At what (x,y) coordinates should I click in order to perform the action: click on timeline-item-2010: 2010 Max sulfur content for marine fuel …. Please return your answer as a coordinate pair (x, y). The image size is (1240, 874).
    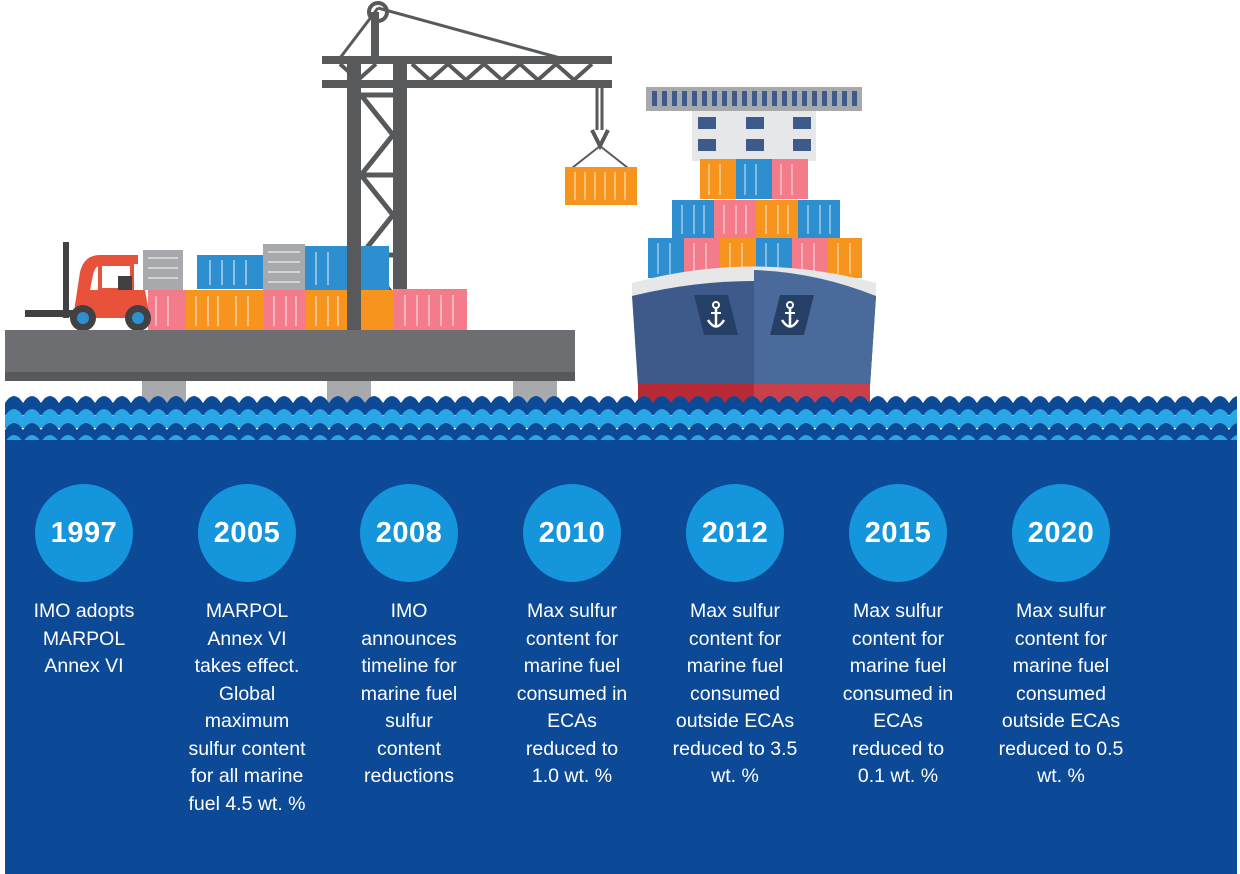
    Looking at the image, I should click on (572, 637).